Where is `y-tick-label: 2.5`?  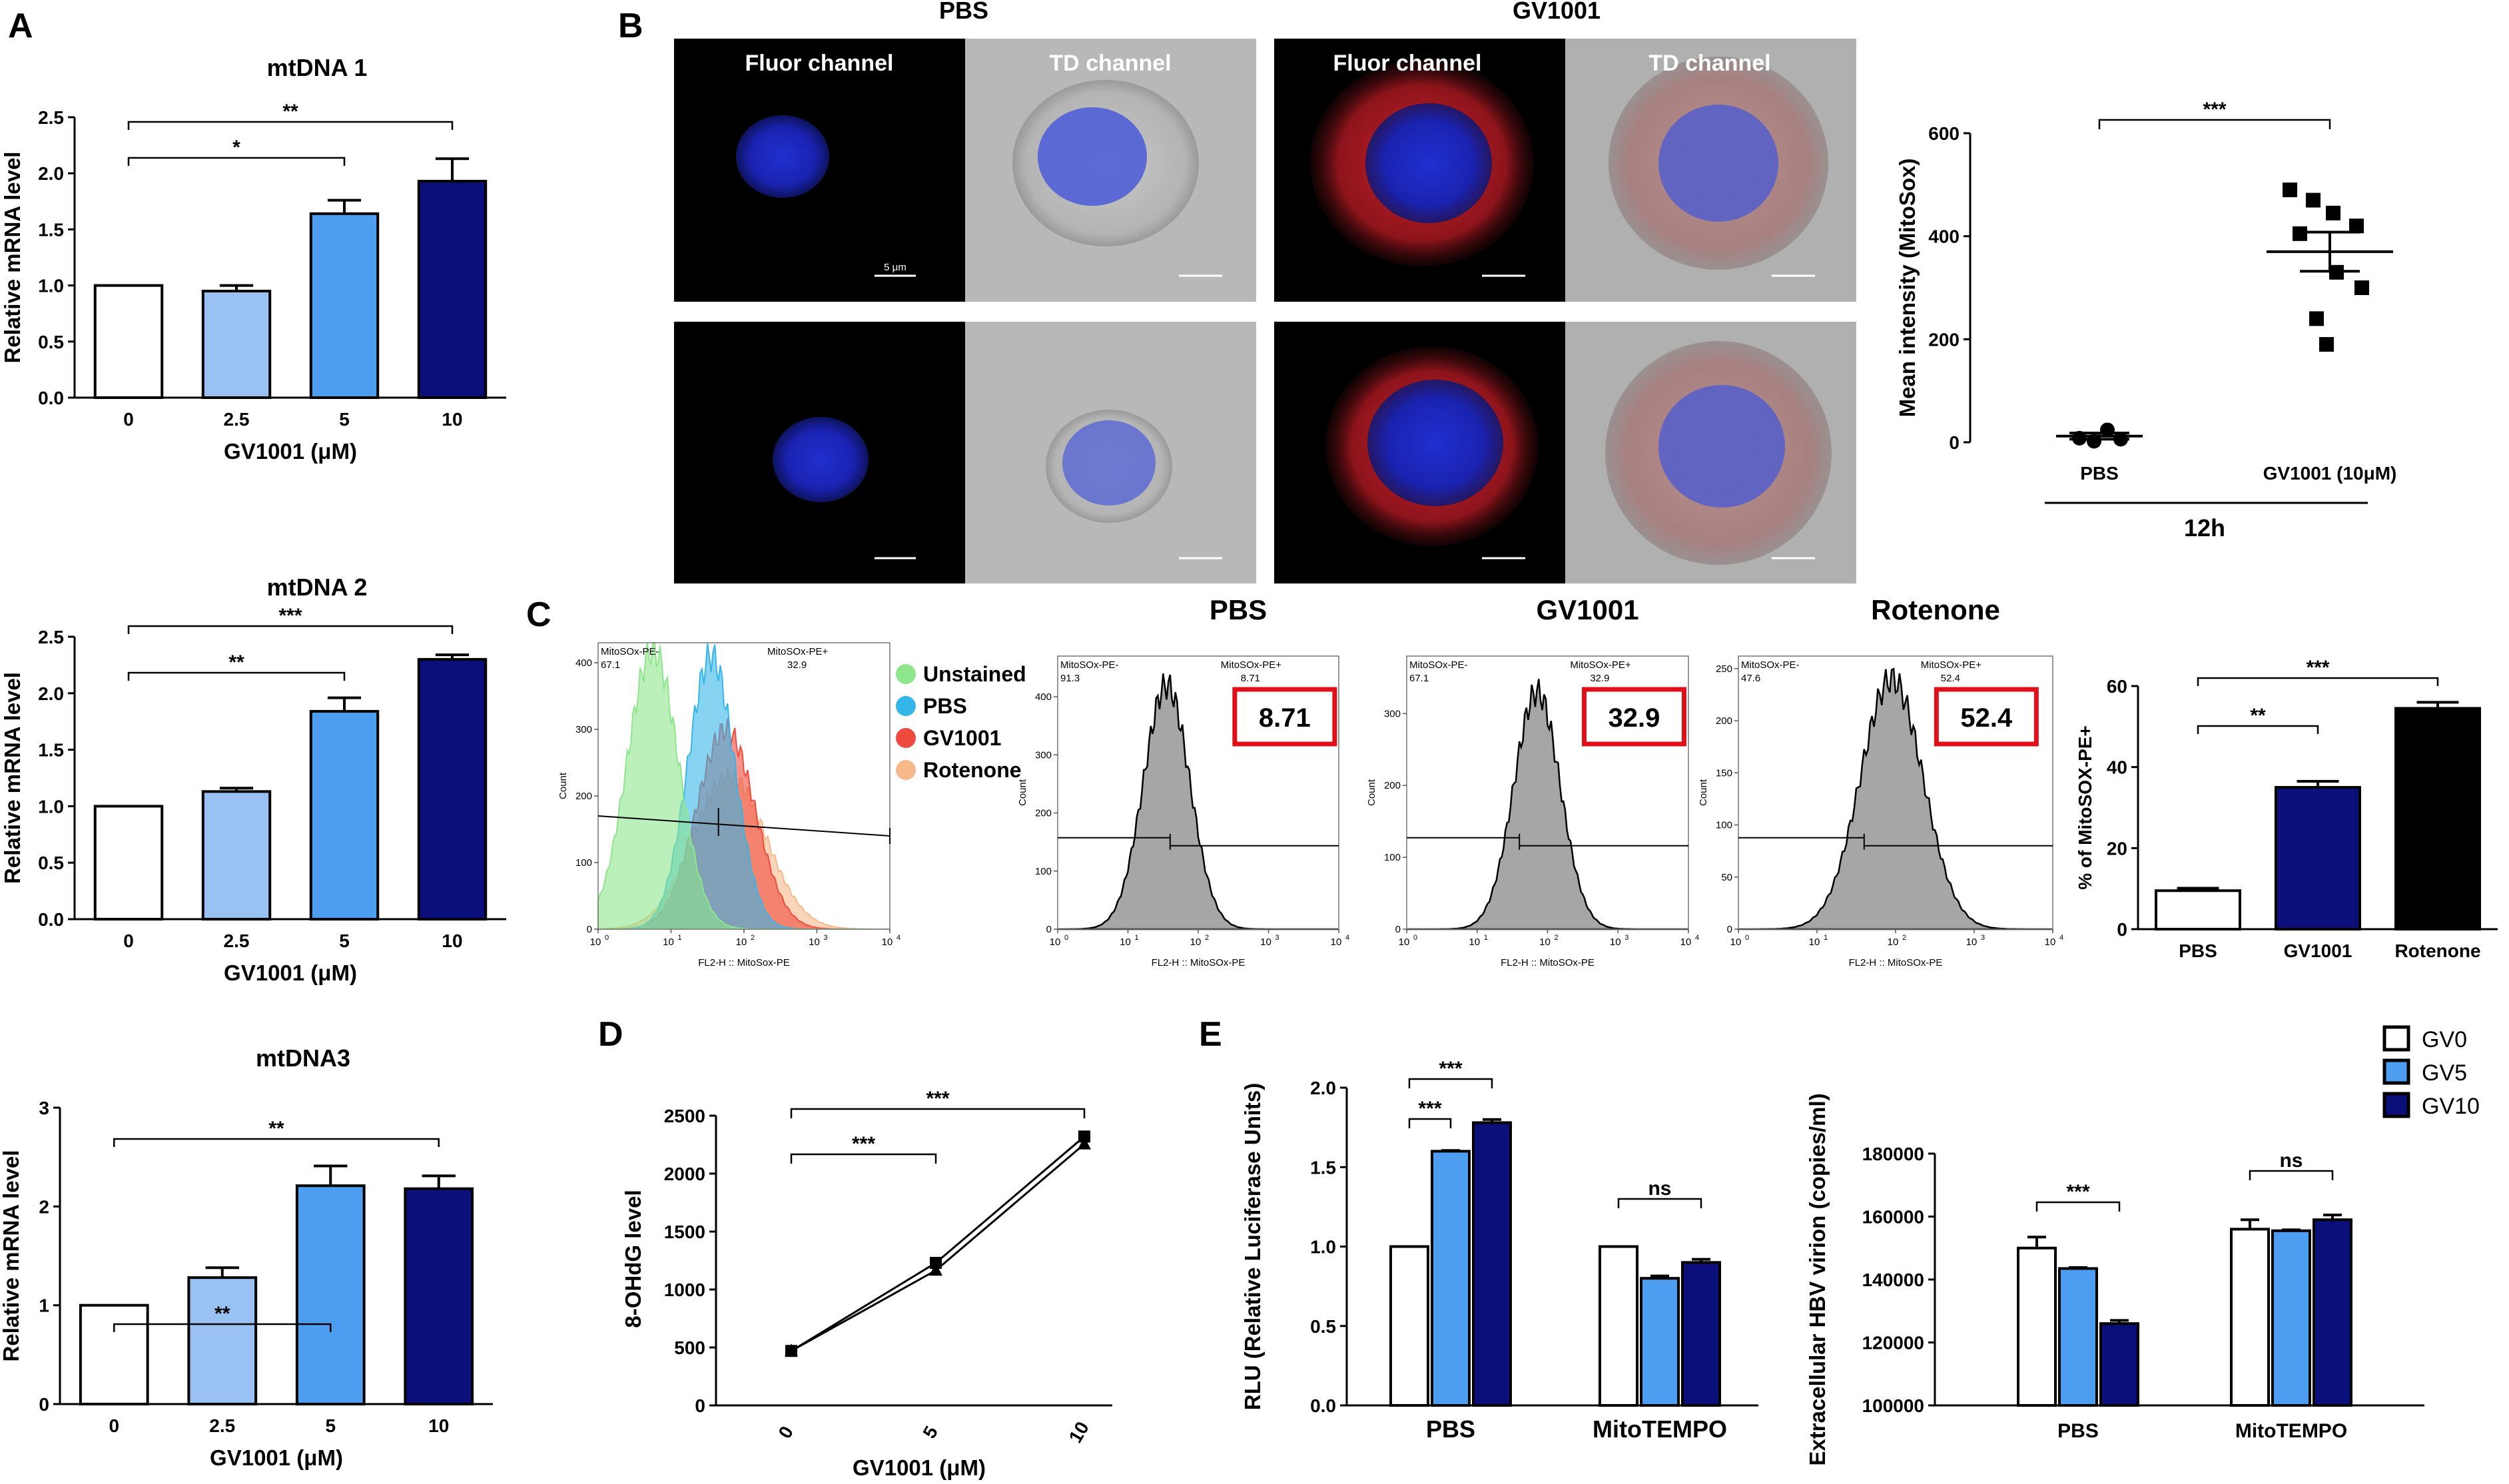 y-tick-label: 2.5 is located at coordinates (51, 637).